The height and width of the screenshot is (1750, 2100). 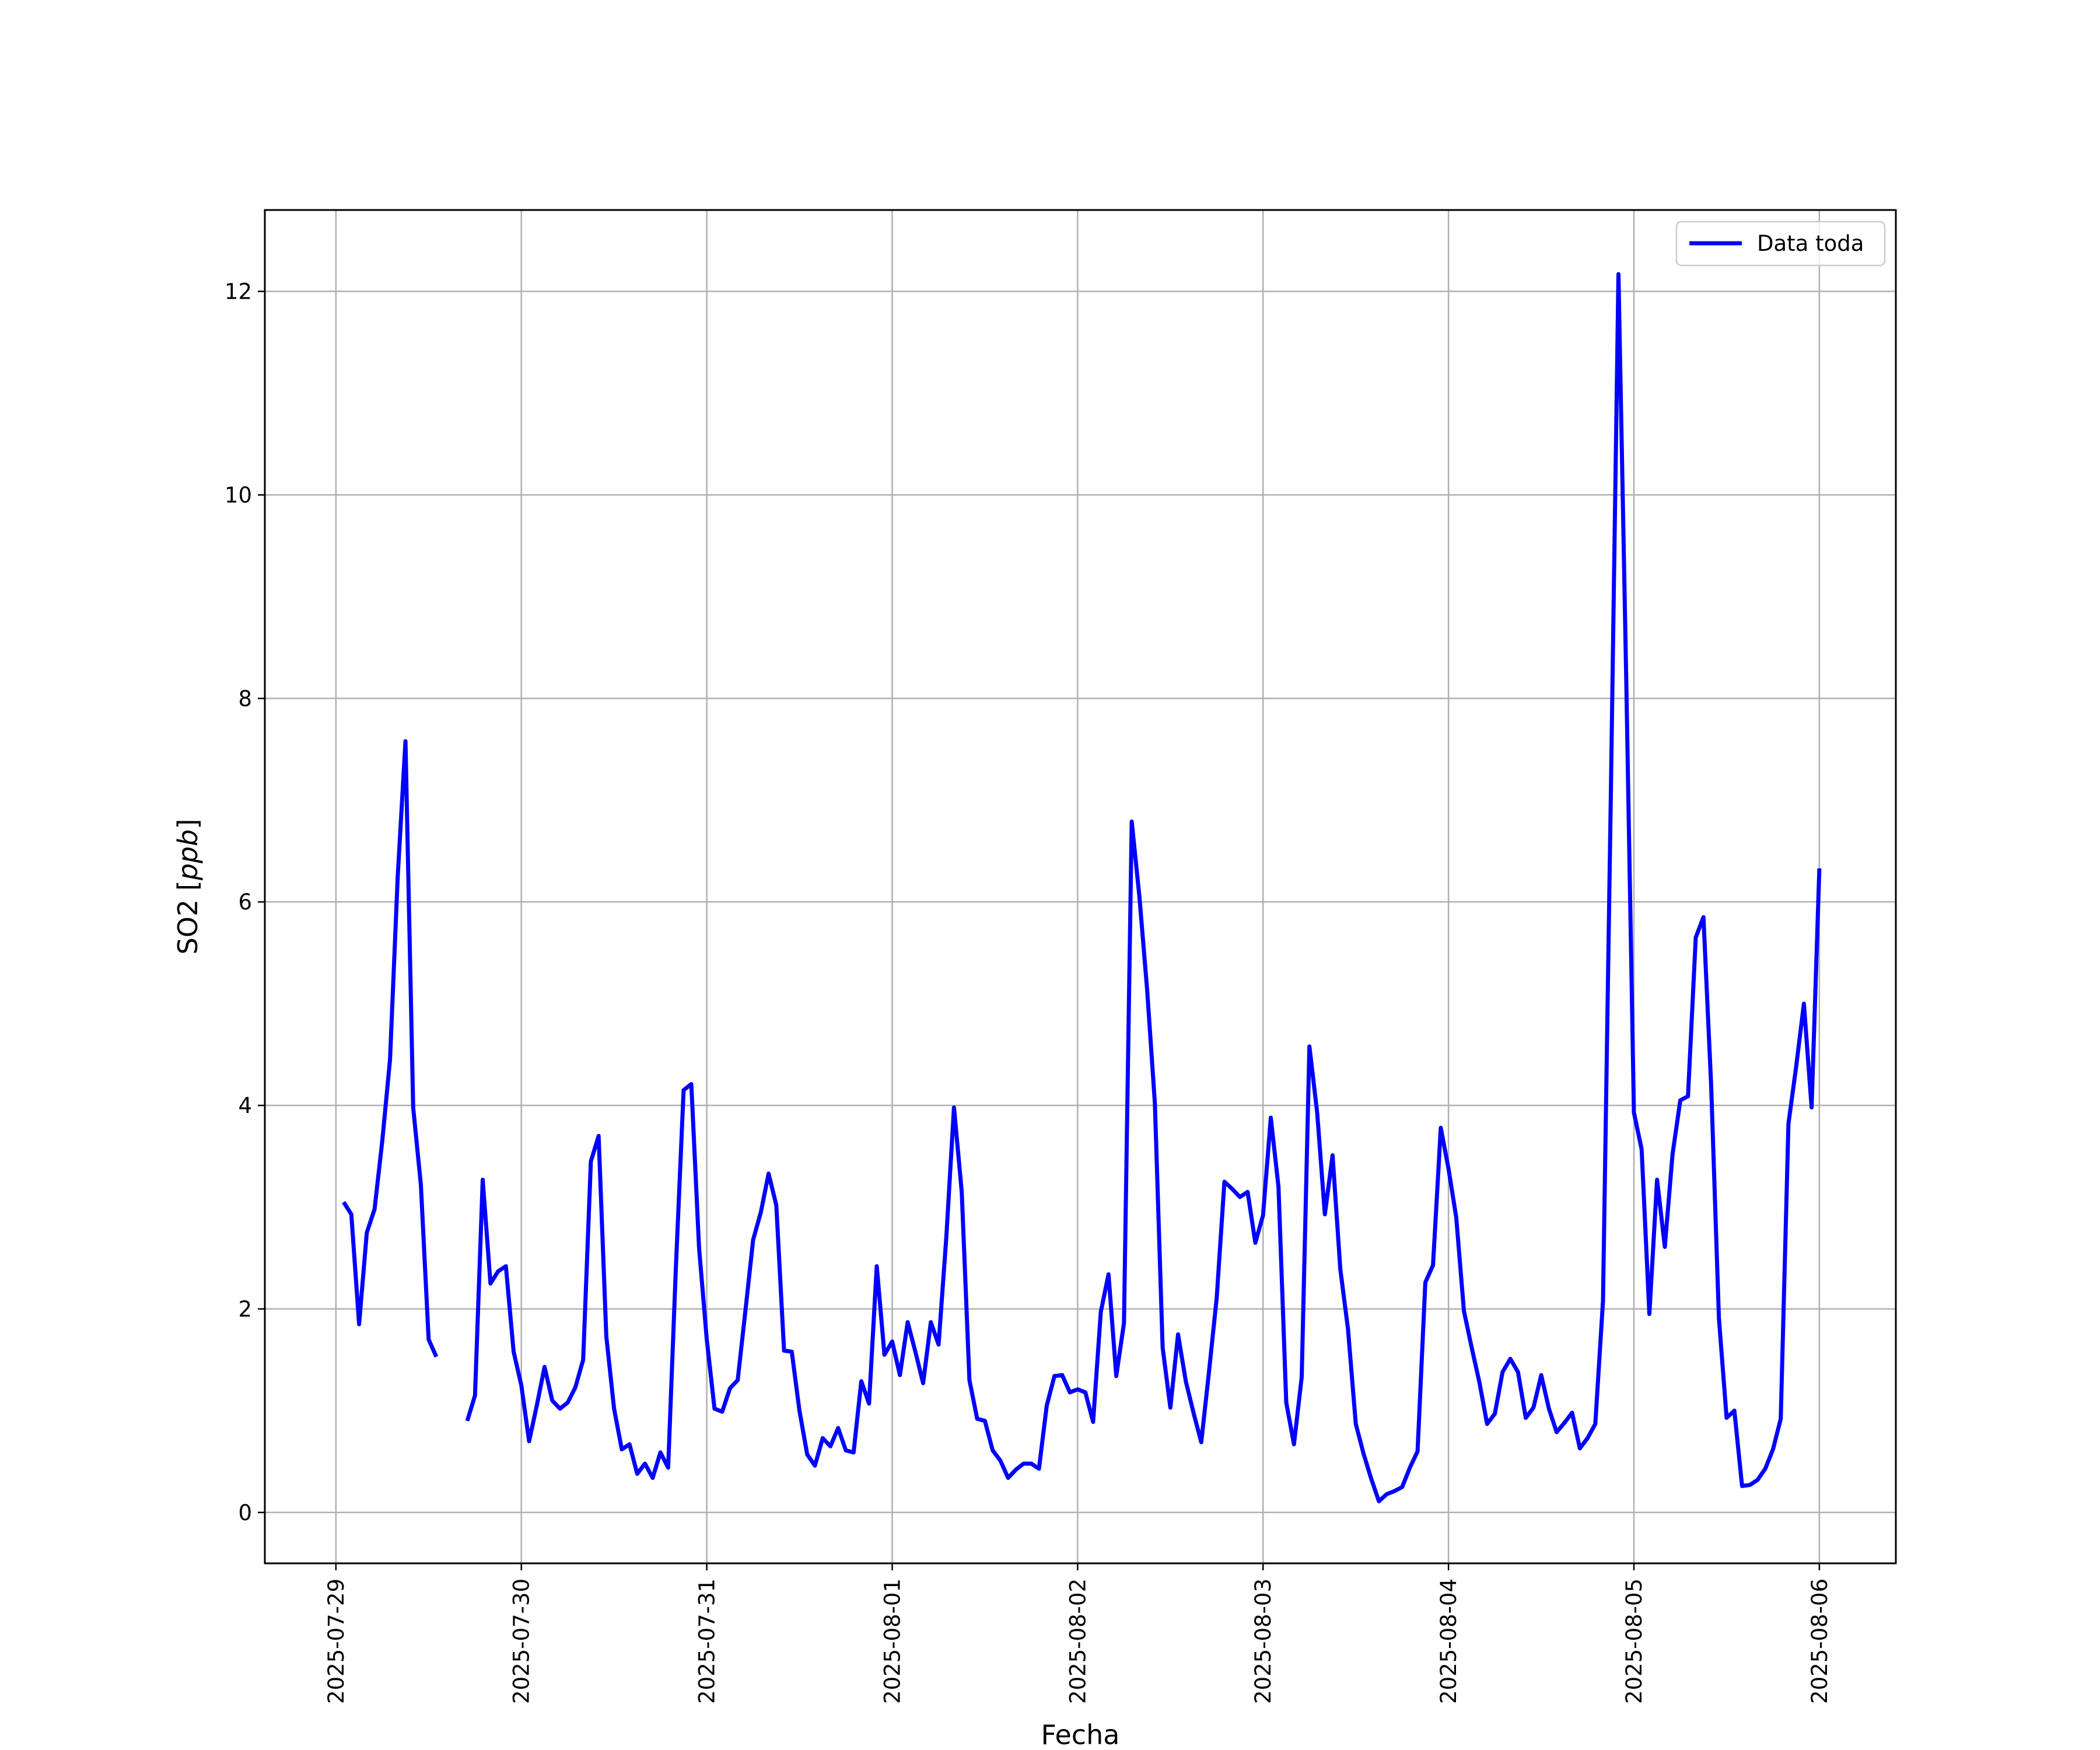 I want to click on legend: Data toda, so click(x=1780, y=243).